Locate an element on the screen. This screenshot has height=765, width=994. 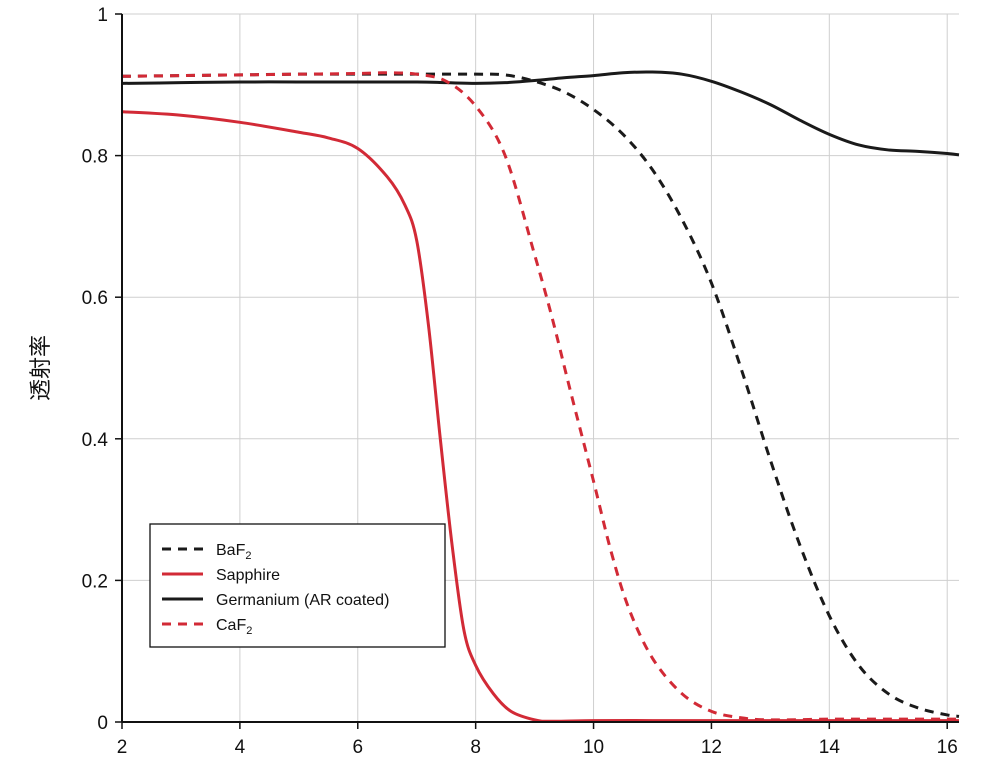
legend-label-caf2: CaF2 is located at coordinates (234, 627).